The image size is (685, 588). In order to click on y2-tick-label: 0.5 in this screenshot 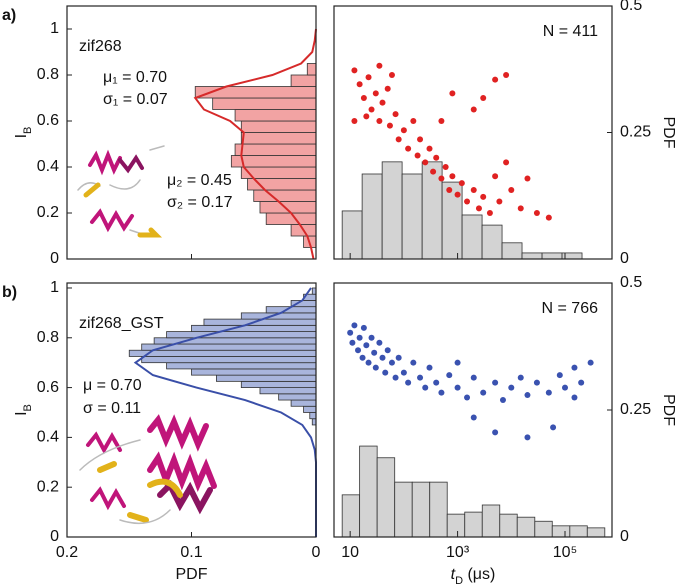, I will do `click(631, 7)`.